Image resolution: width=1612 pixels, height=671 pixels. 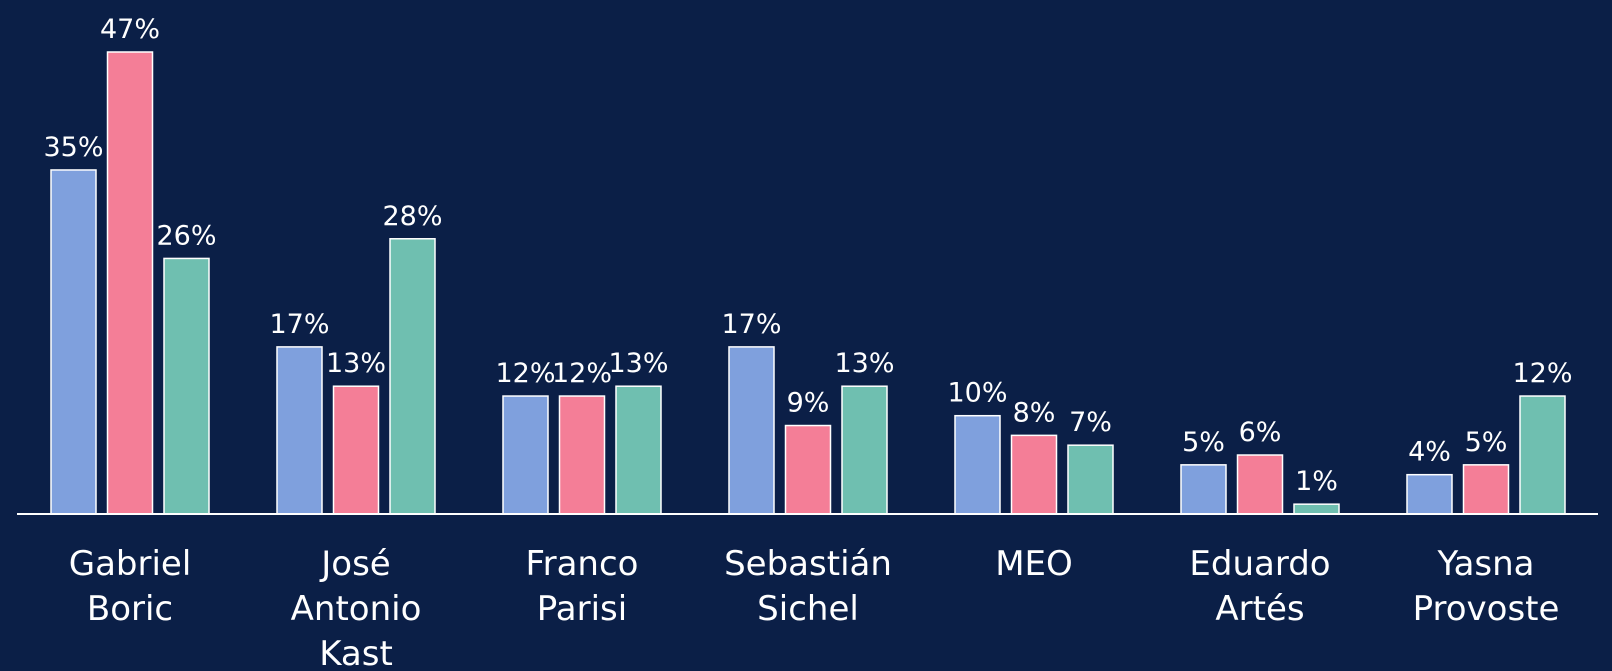 What do you see at coordinates (1090, 422) in the screenshot?
I see `value-label: 7%` at bounding box center [1090, 422].